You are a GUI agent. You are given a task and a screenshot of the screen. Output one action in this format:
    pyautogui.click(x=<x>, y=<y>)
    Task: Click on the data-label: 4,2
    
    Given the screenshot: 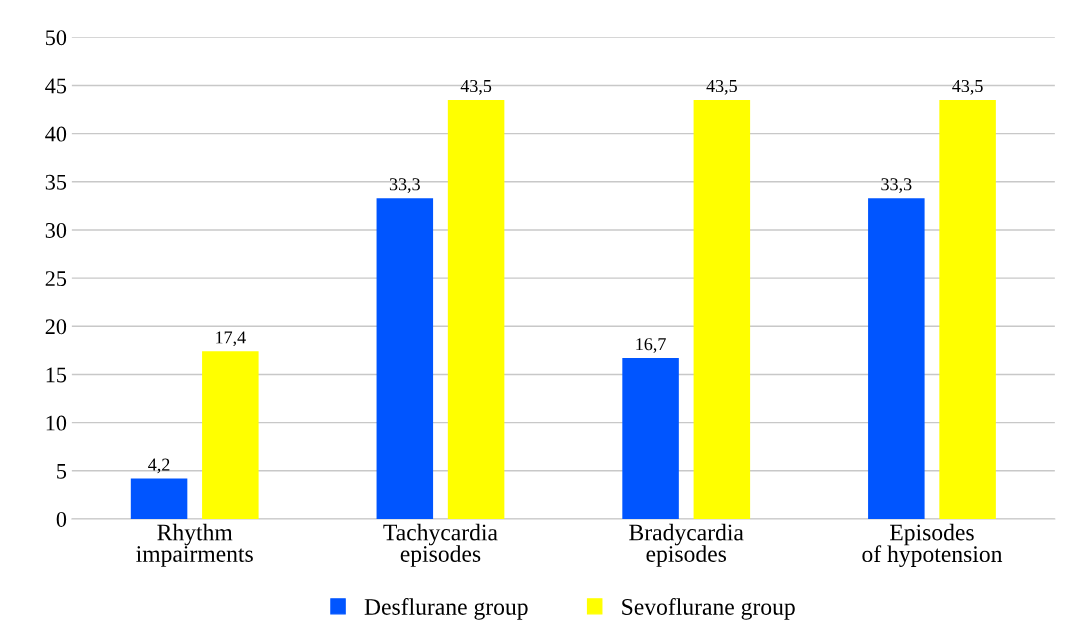 What is the action you would take?
    pyautogui.click(x=159, y=466)
    